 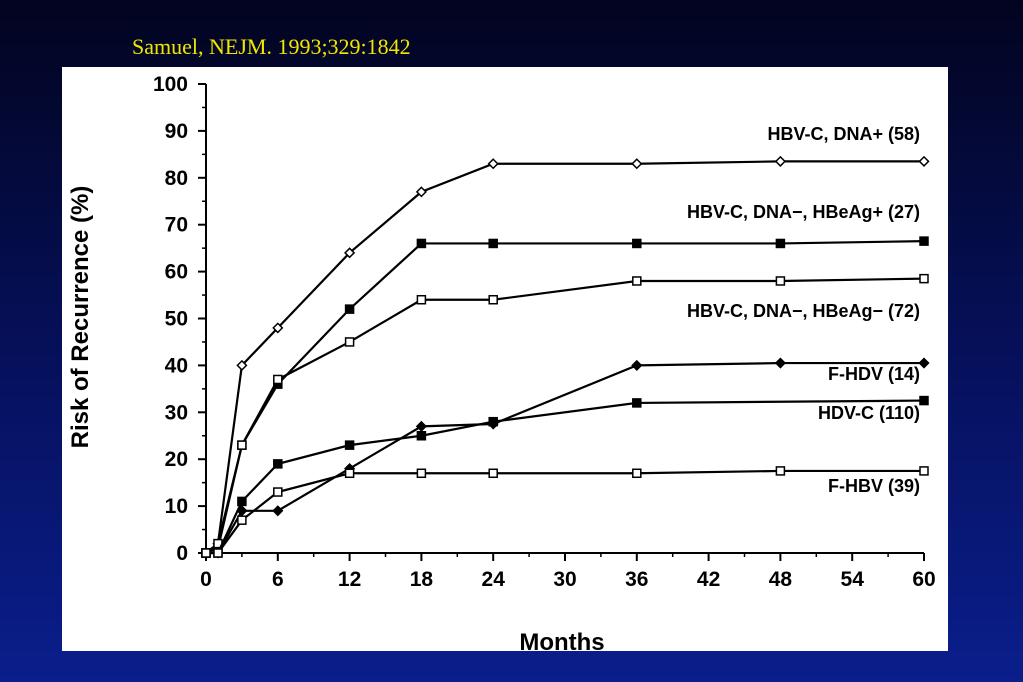 I want to click on series-label: HBV-C, DNA−, HBeAg+ (27), so click(x=803, y=212).